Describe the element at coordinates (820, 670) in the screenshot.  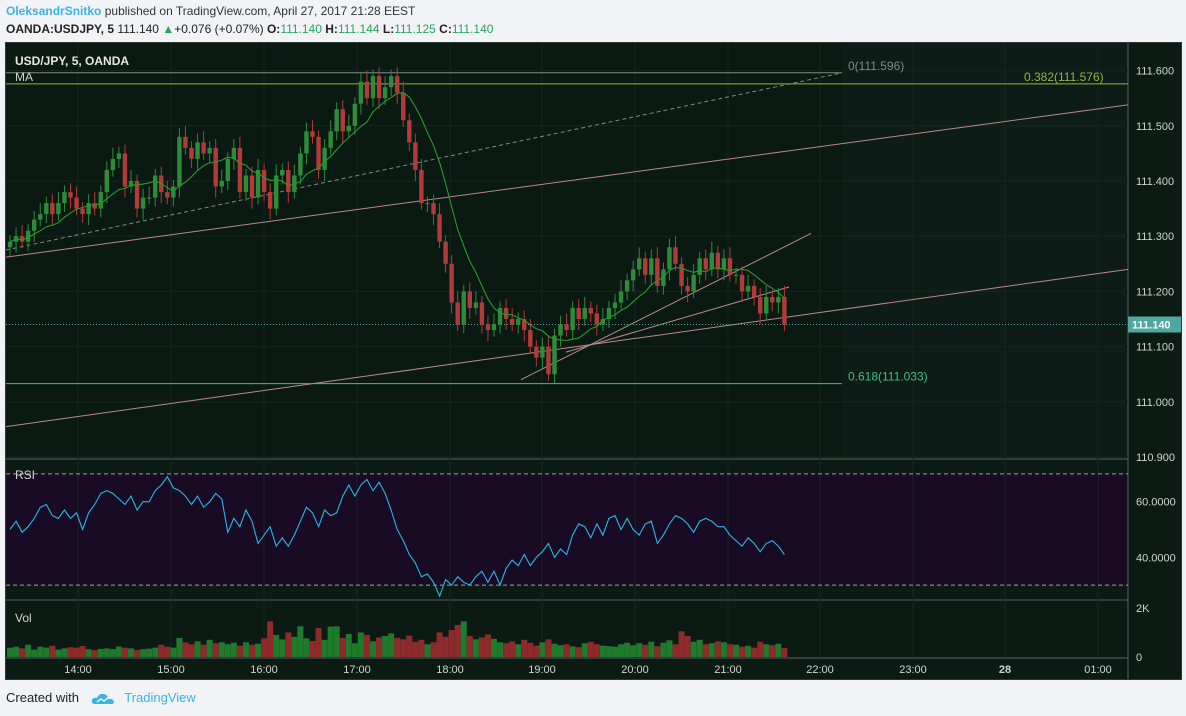
I see `time-tick-label: 22:00` at that location.